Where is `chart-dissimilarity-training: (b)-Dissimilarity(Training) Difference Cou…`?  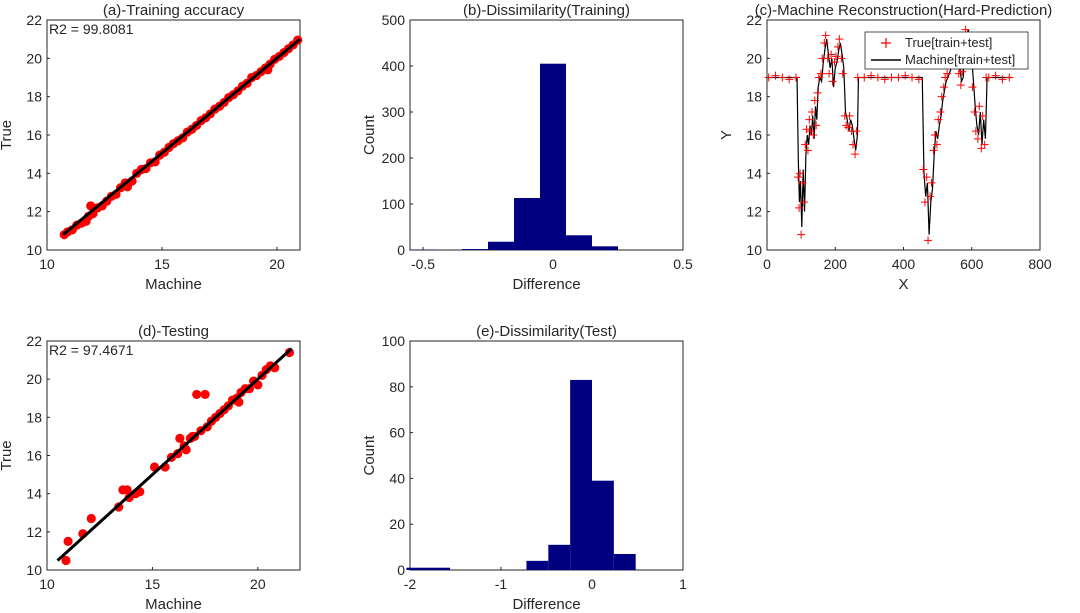
chart-dissimilarity-training: (b)-Dissimilarity(Training) Difference Cou… is located at coordinates (527, 147).